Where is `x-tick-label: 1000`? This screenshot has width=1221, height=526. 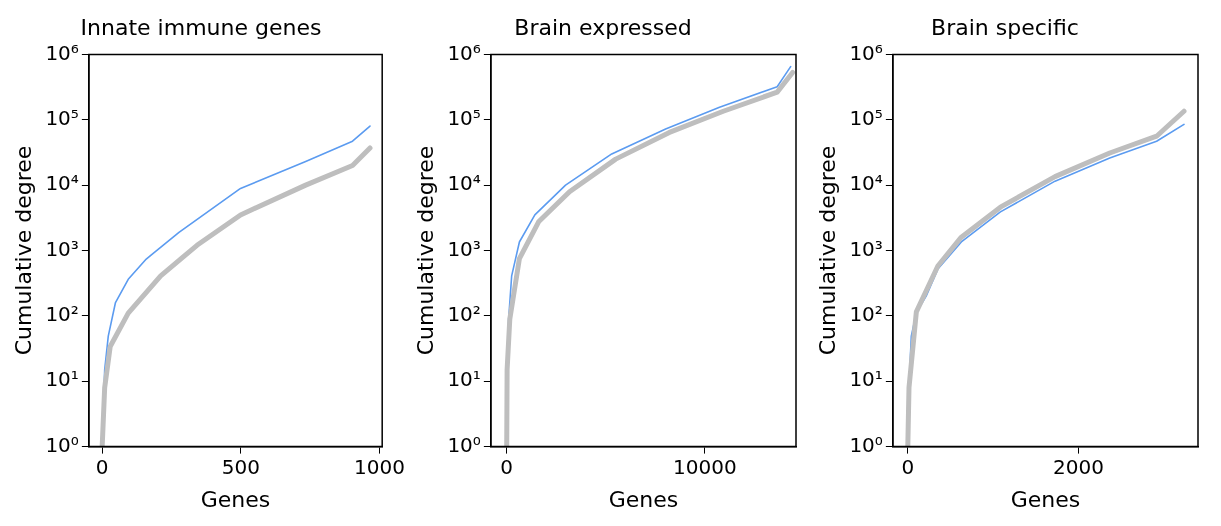
x-tick-label: 1000 is located at coordinates (379, 466).